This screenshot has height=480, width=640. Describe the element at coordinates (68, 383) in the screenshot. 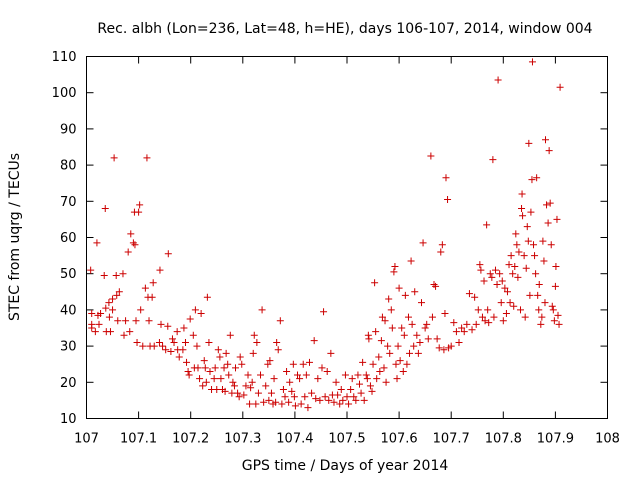

I see `y-tick-label: 20` at that location.